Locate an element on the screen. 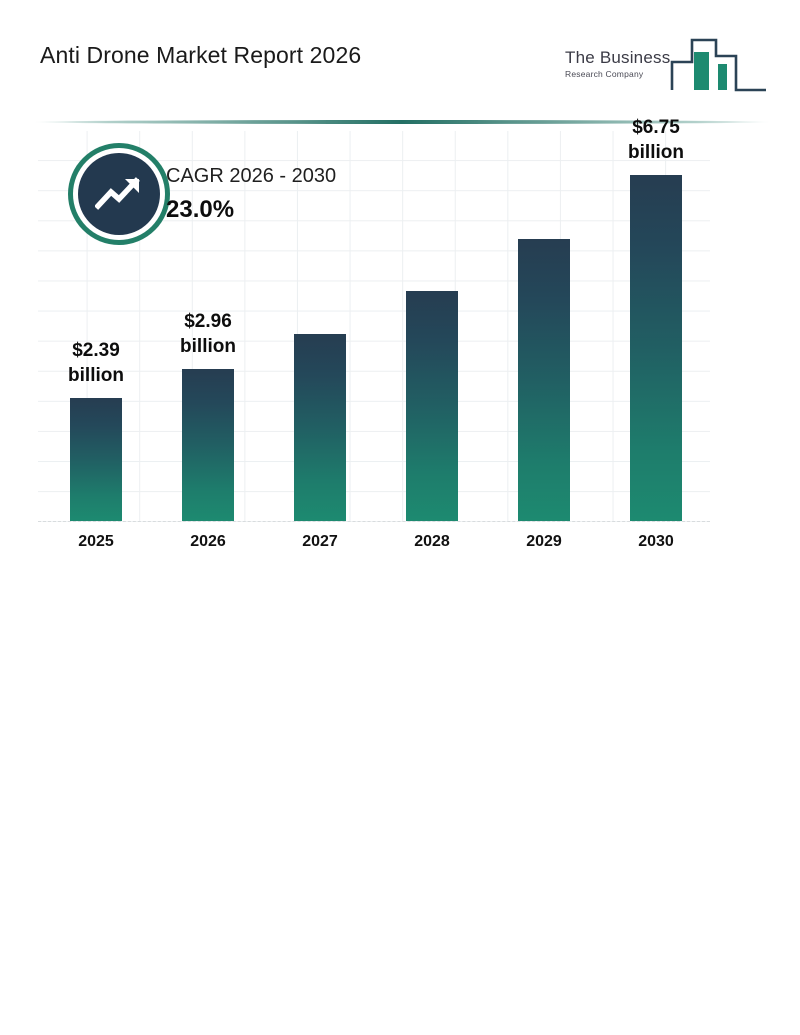 Image resolution: width=800 pixels, height=1035 pixels. cagr-badge-circle is located at coordinates (119, 194).